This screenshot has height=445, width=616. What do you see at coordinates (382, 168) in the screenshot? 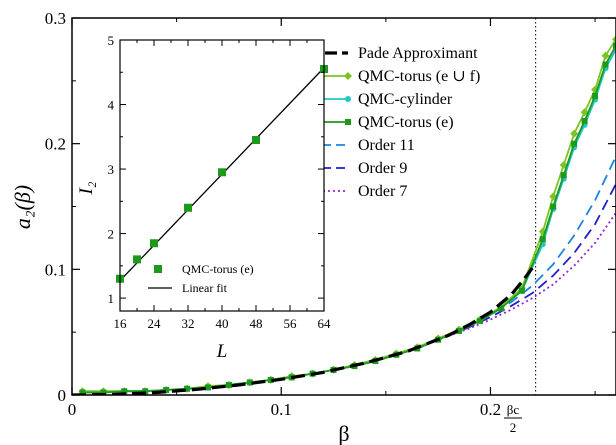
I see `legend-label: Order 9` at bounding box center [382, 168].